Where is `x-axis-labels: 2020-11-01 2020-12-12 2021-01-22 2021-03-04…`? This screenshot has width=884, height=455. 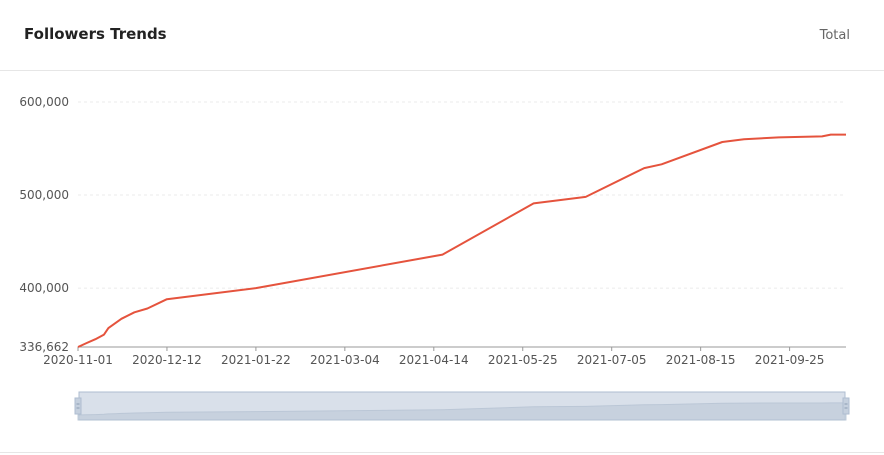
x-axis-labels: 2020-11-01 2020-12-12 2021-01-22 2021-03-04… is located at coordinates (433, 357).